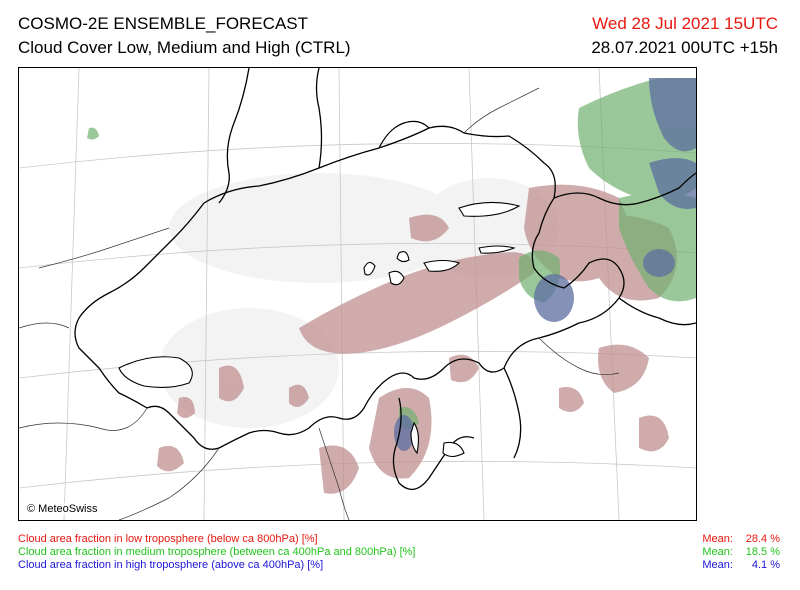 This screenshot has width=800, height=590. What do you see at coordinates (717, 552) in the screenshot?
I see `legend-medium-mean-label: Mean:` at bounding box center [717, 552].